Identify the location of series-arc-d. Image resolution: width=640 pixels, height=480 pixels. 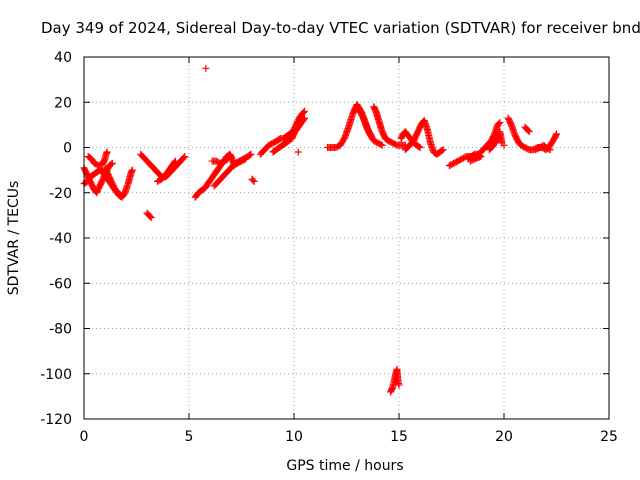
(113, 181).